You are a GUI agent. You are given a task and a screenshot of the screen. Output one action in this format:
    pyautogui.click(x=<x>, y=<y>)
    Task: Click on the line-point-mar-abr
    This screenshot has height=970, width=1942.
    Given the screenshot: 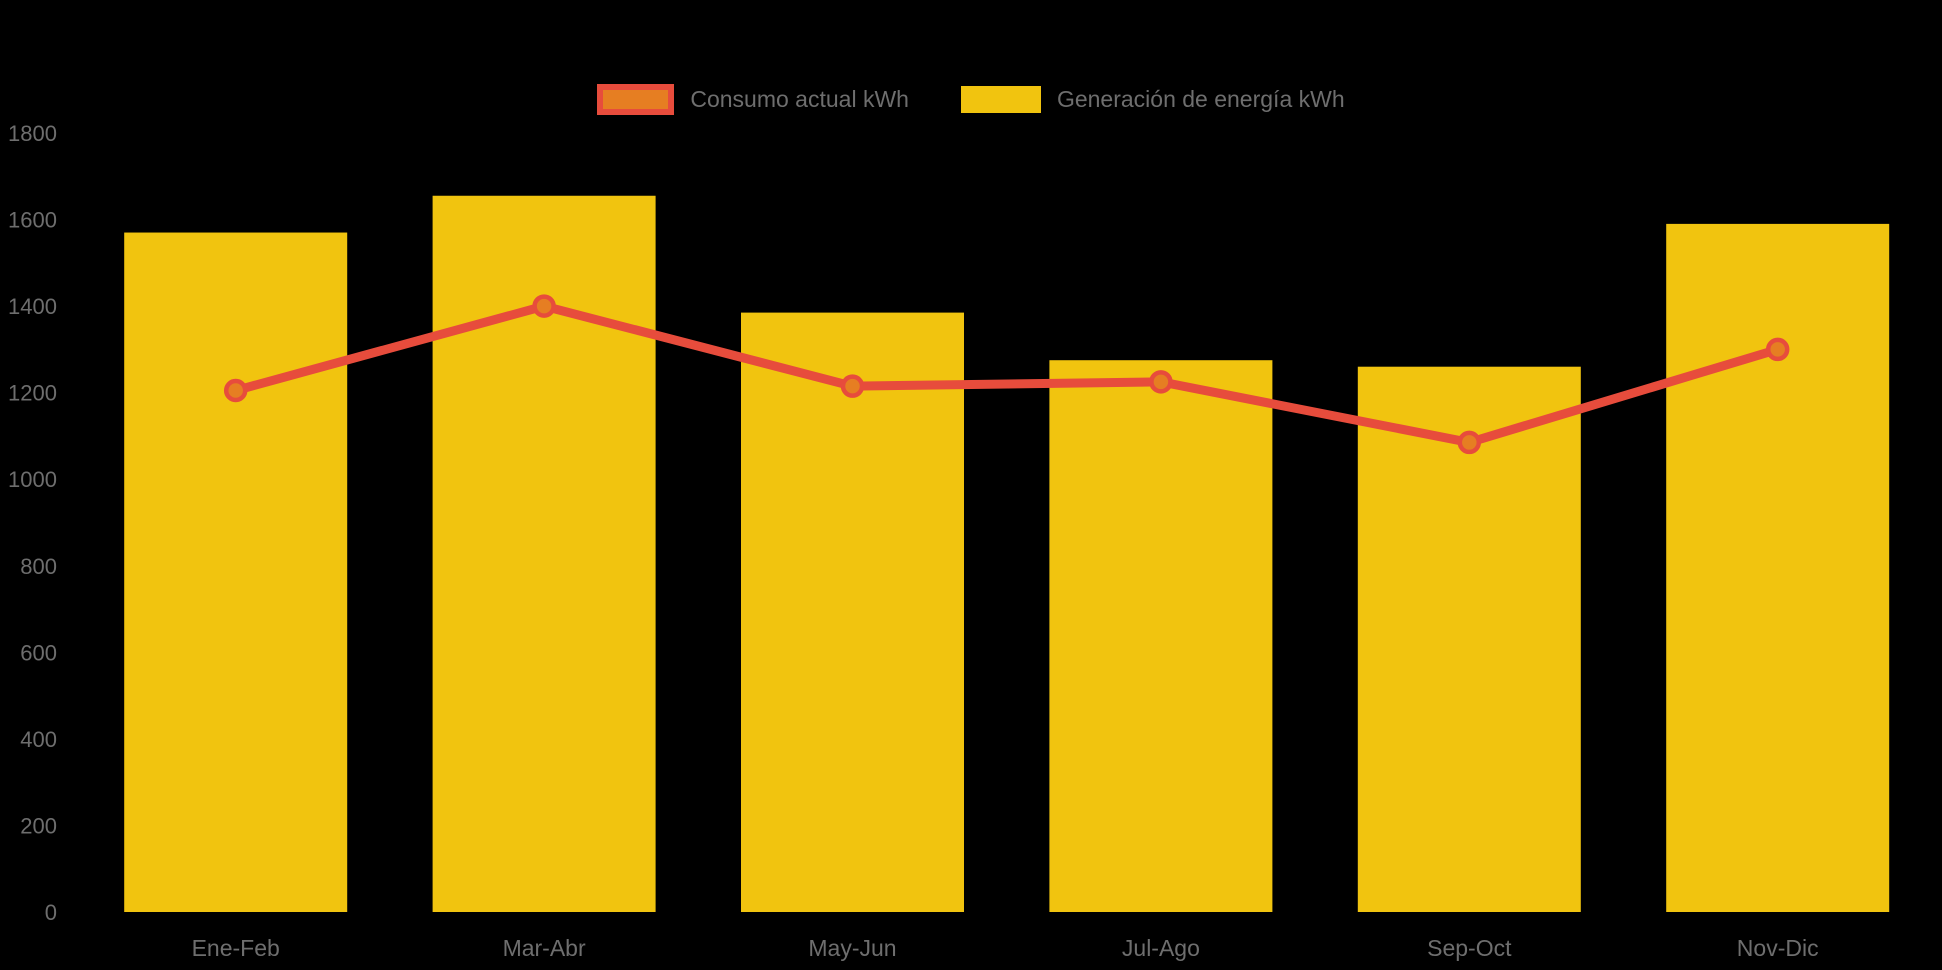 What is the action you would take?
    pyautogui.click(x=544, y=306)
    